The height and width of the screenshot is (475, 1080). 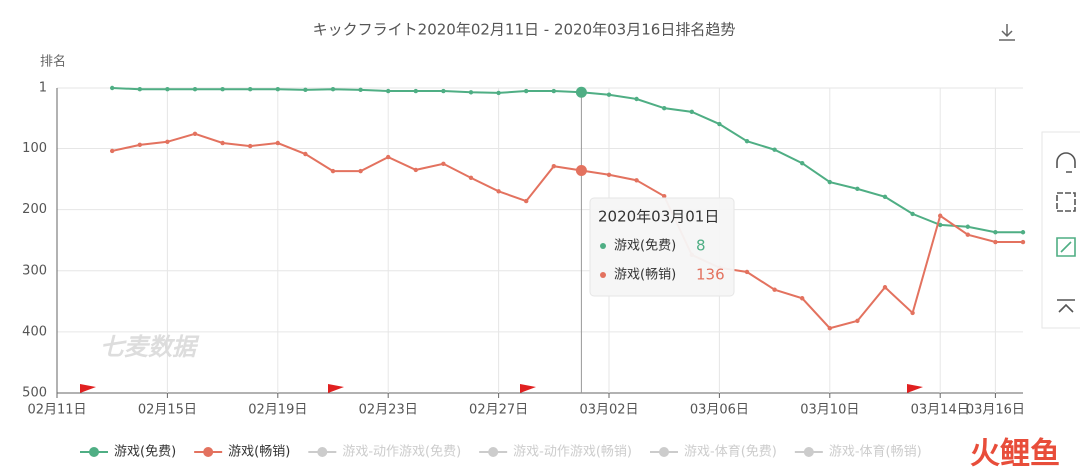 I want to click on x-tick-label: 02月11日, so click(x=56, y=410).